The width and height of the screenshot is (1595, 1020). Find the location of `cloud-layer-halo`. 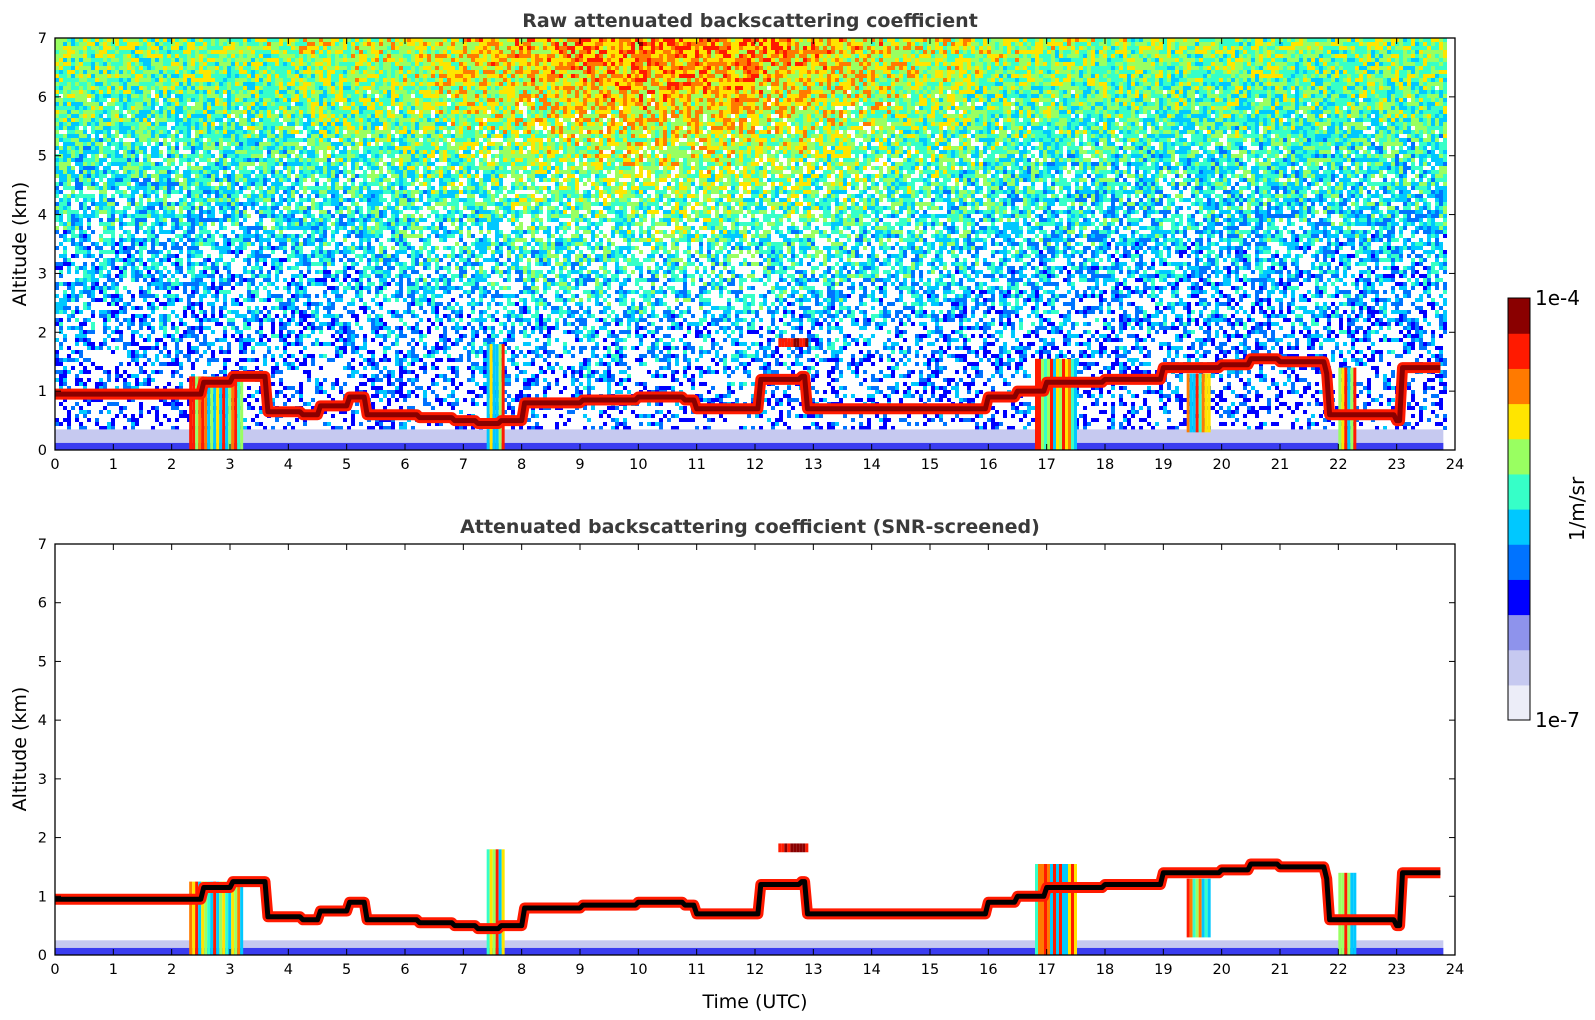

cloud-layer-halo is located at coordinates (747, 896).